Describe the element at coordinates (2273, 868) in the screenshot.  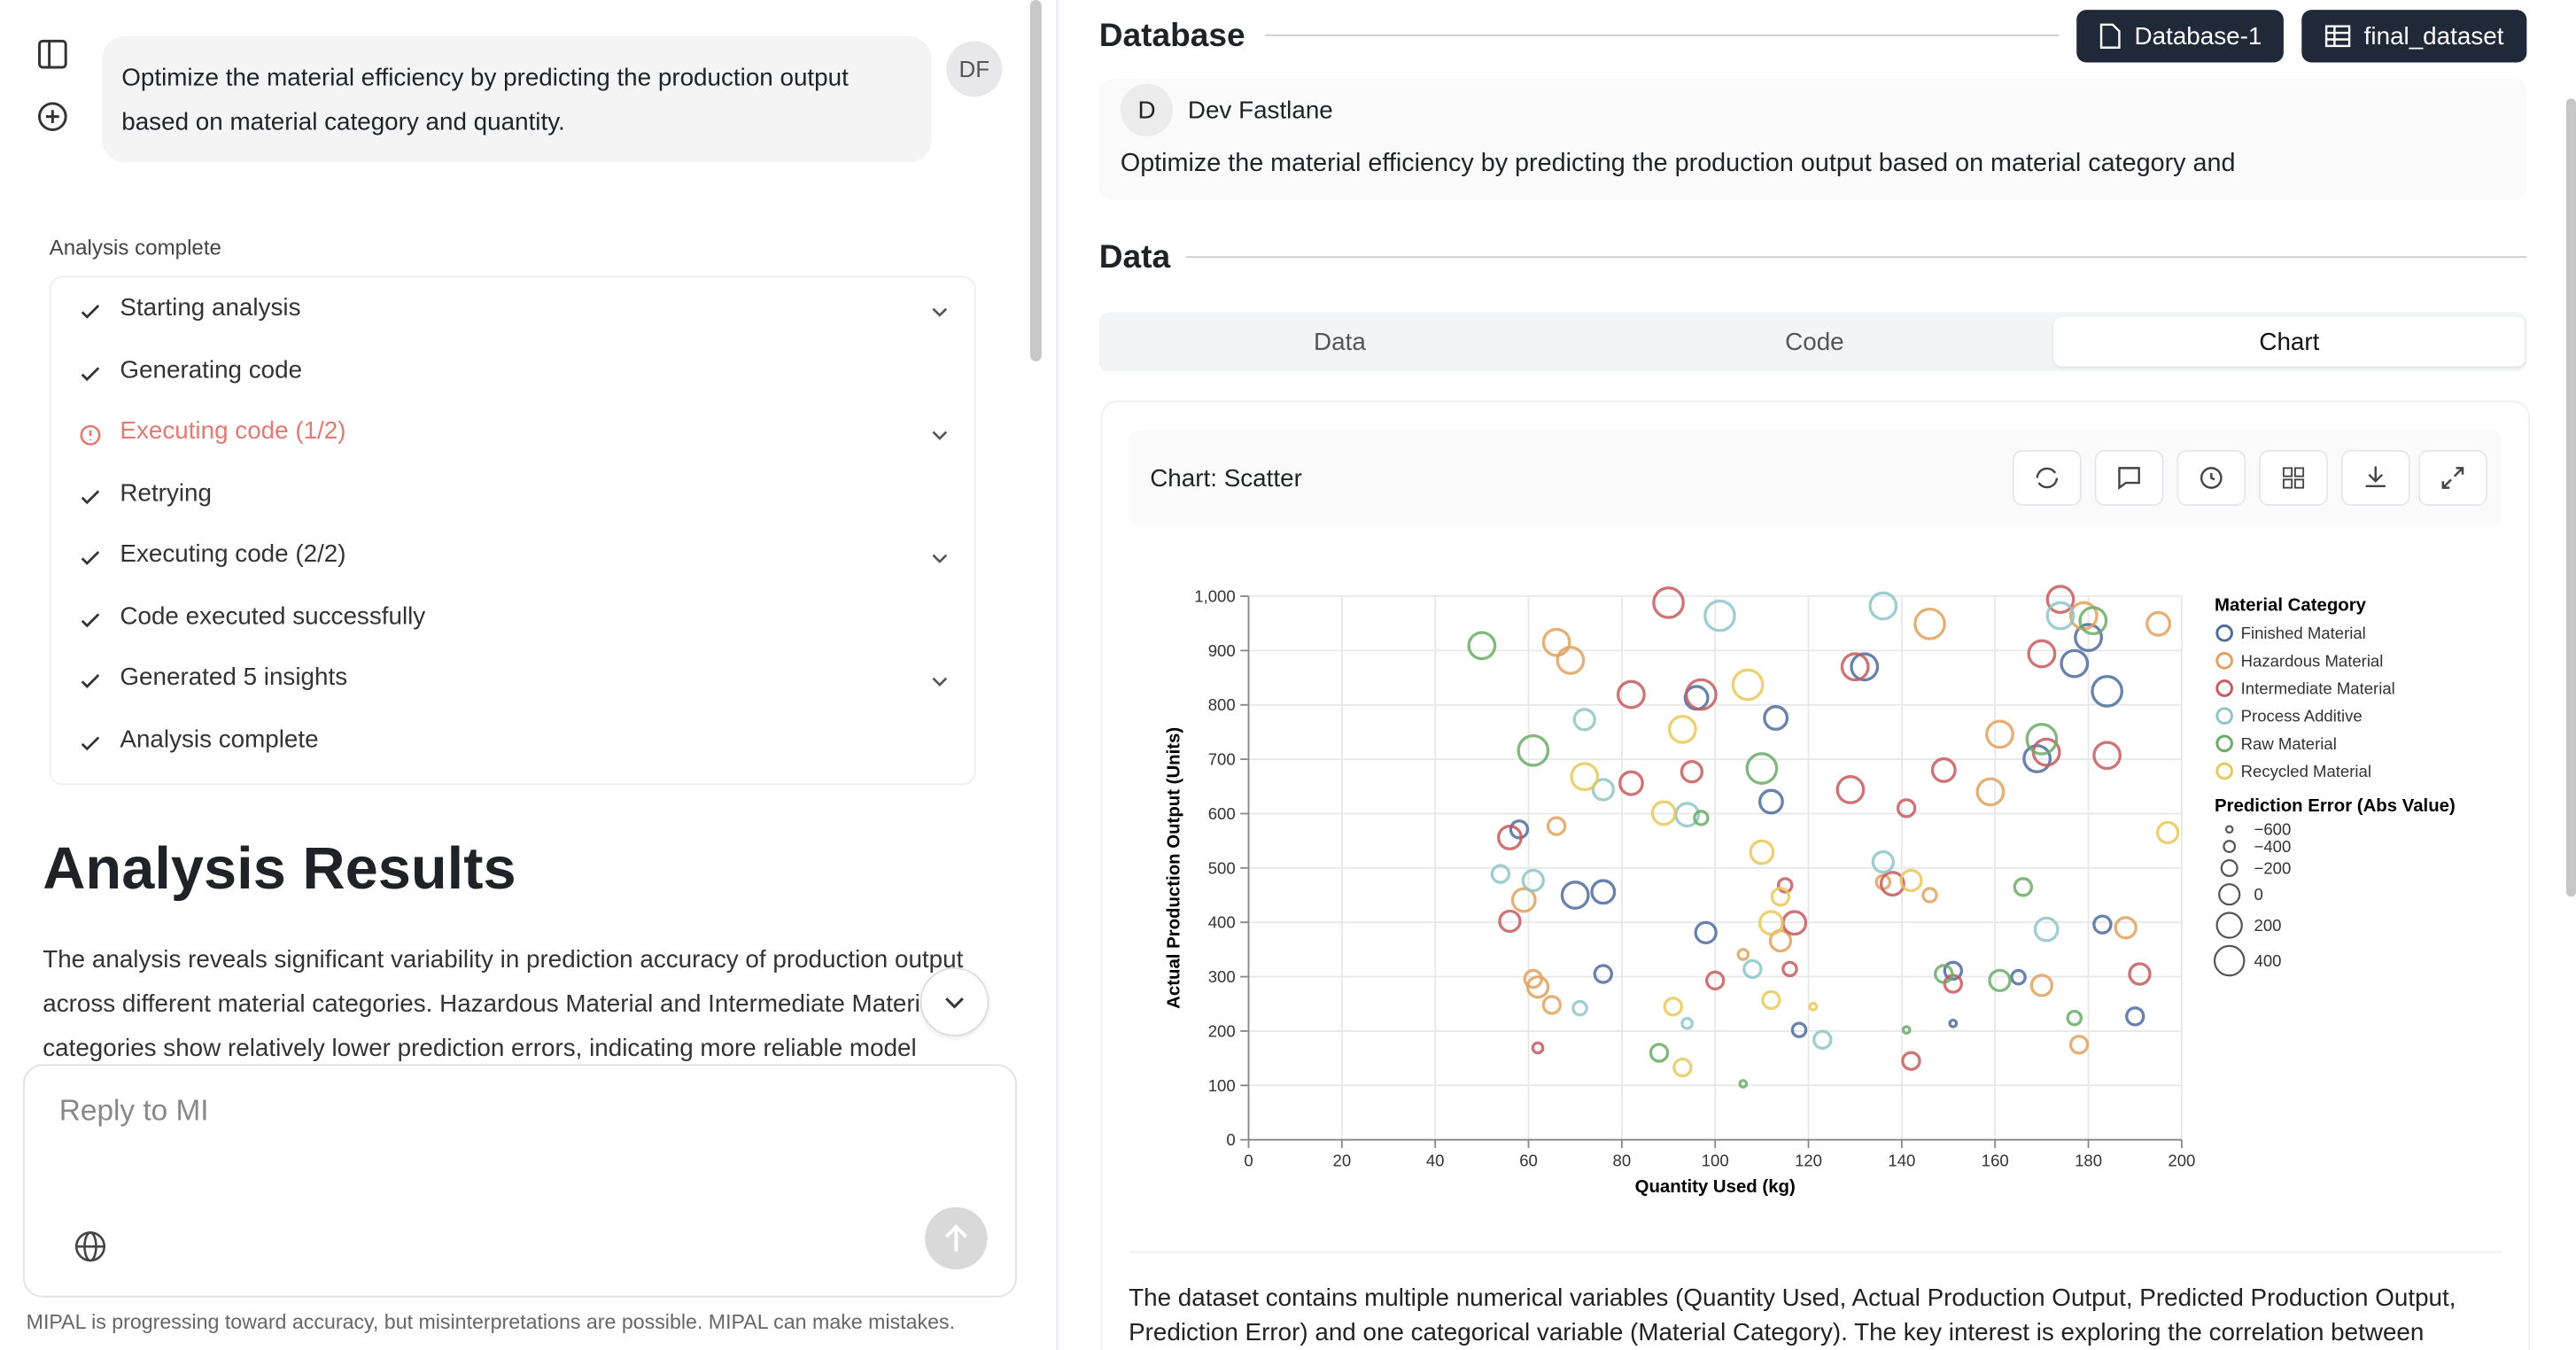
I see `size-legend-label: −200` at that location.